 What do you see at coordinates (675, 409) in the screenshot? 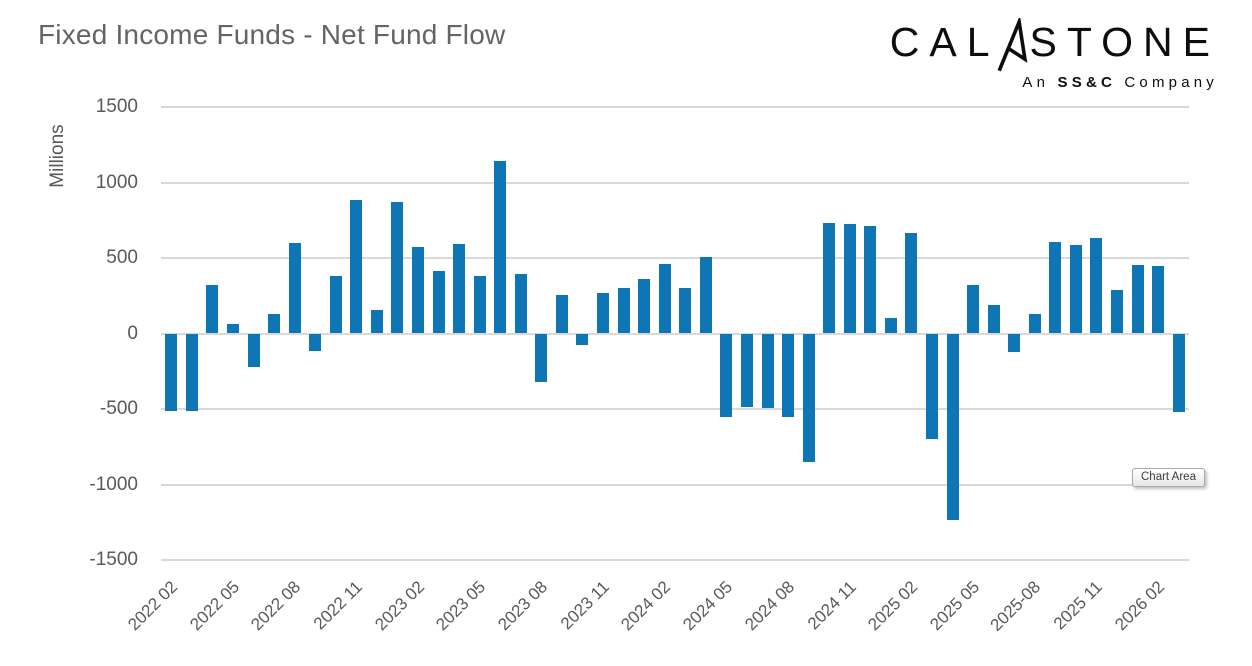
I see `gridline--500` at bounding box center [675, 409].